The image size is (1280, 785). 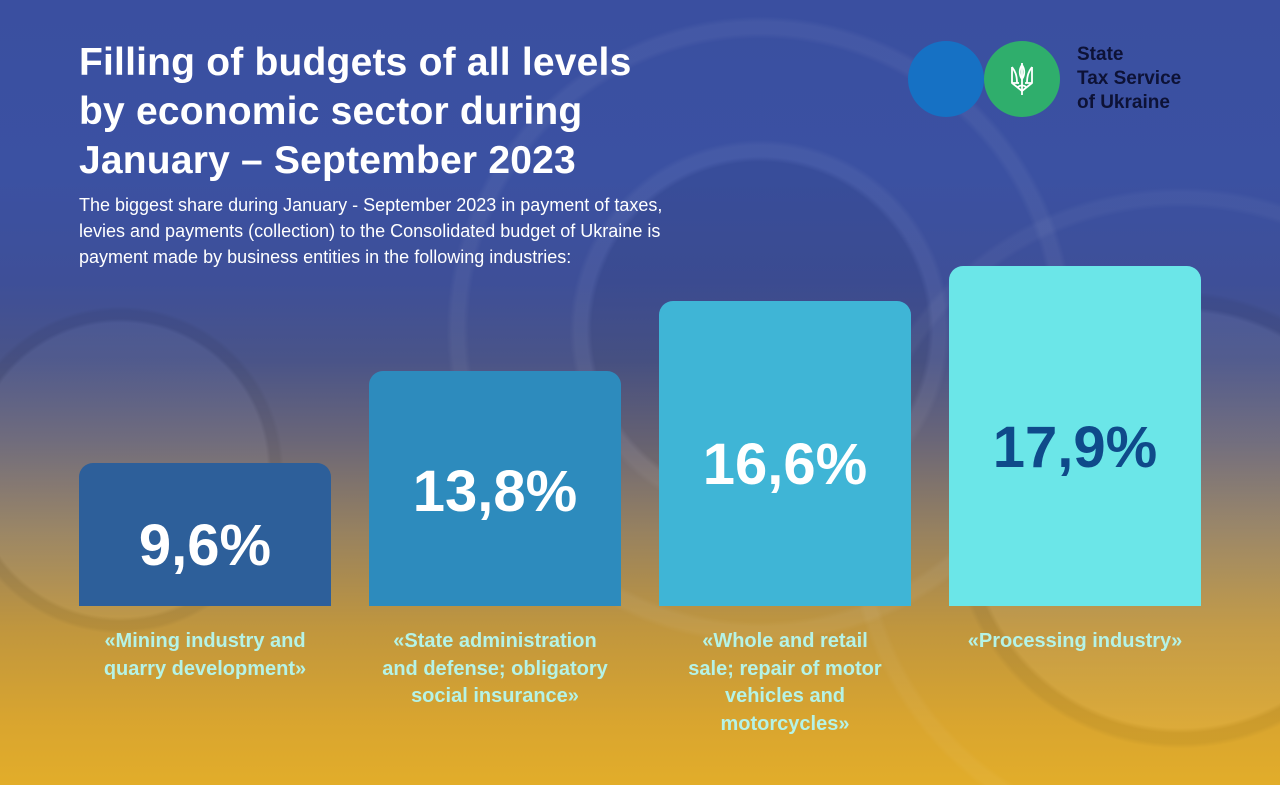 I want to click on category-label-line: «Whole and retail, so click(x=785, y=641).